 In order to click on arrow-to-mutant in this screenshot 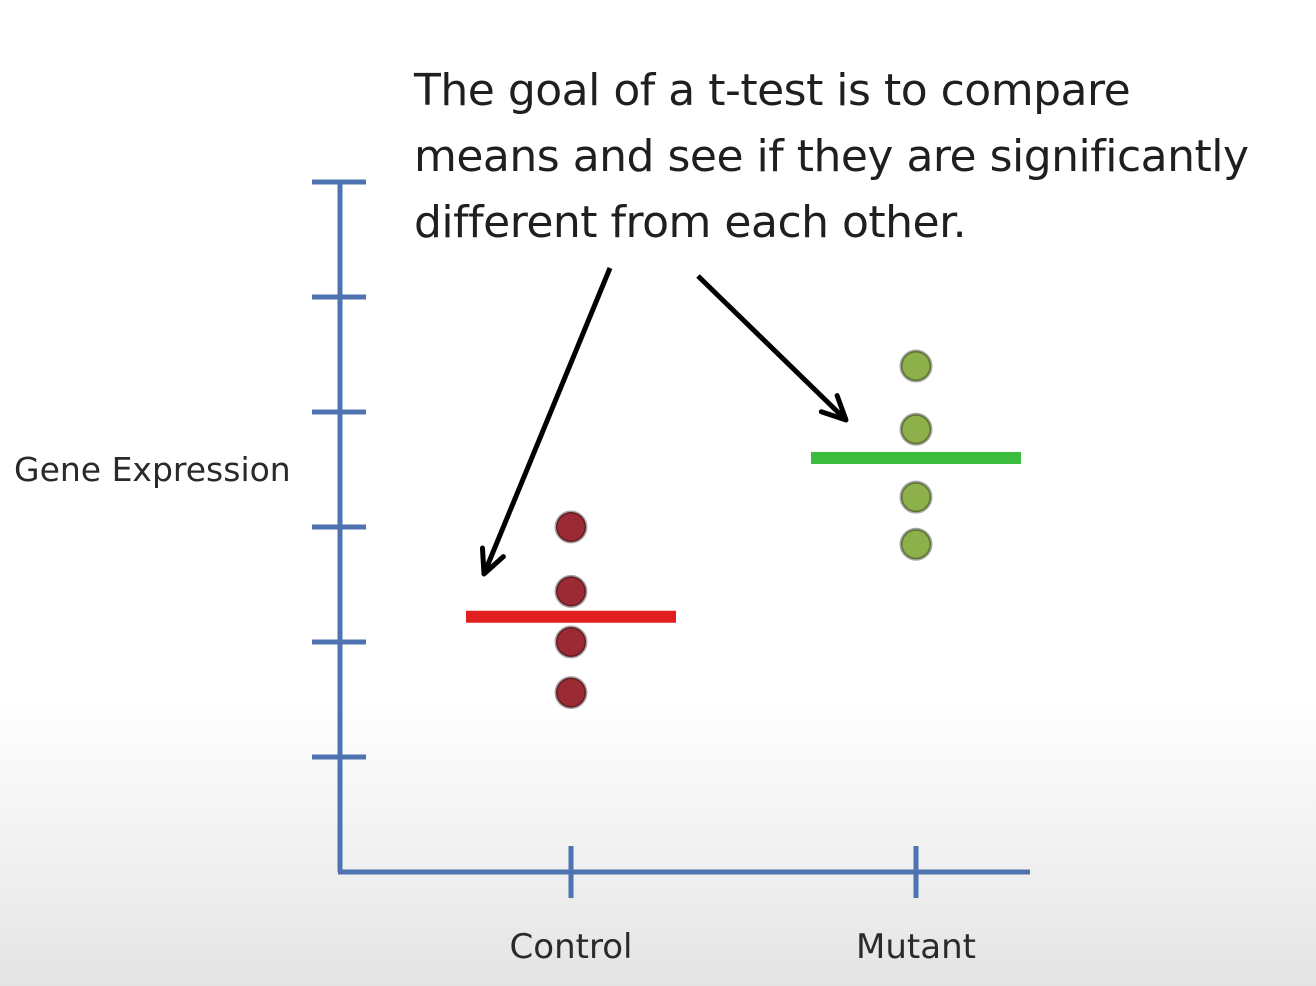, I will do `click(772, 348)`.